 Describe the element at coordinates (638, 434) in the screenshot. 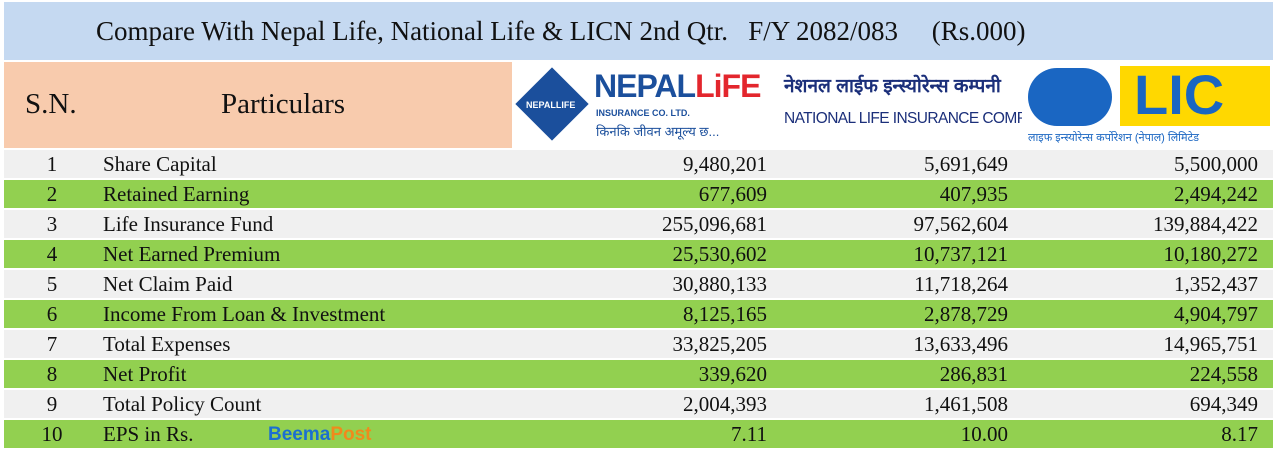

I see `table-row: 10 EPS in Rs. 7.11 10.00 8.17 BeemaPost` at that location.